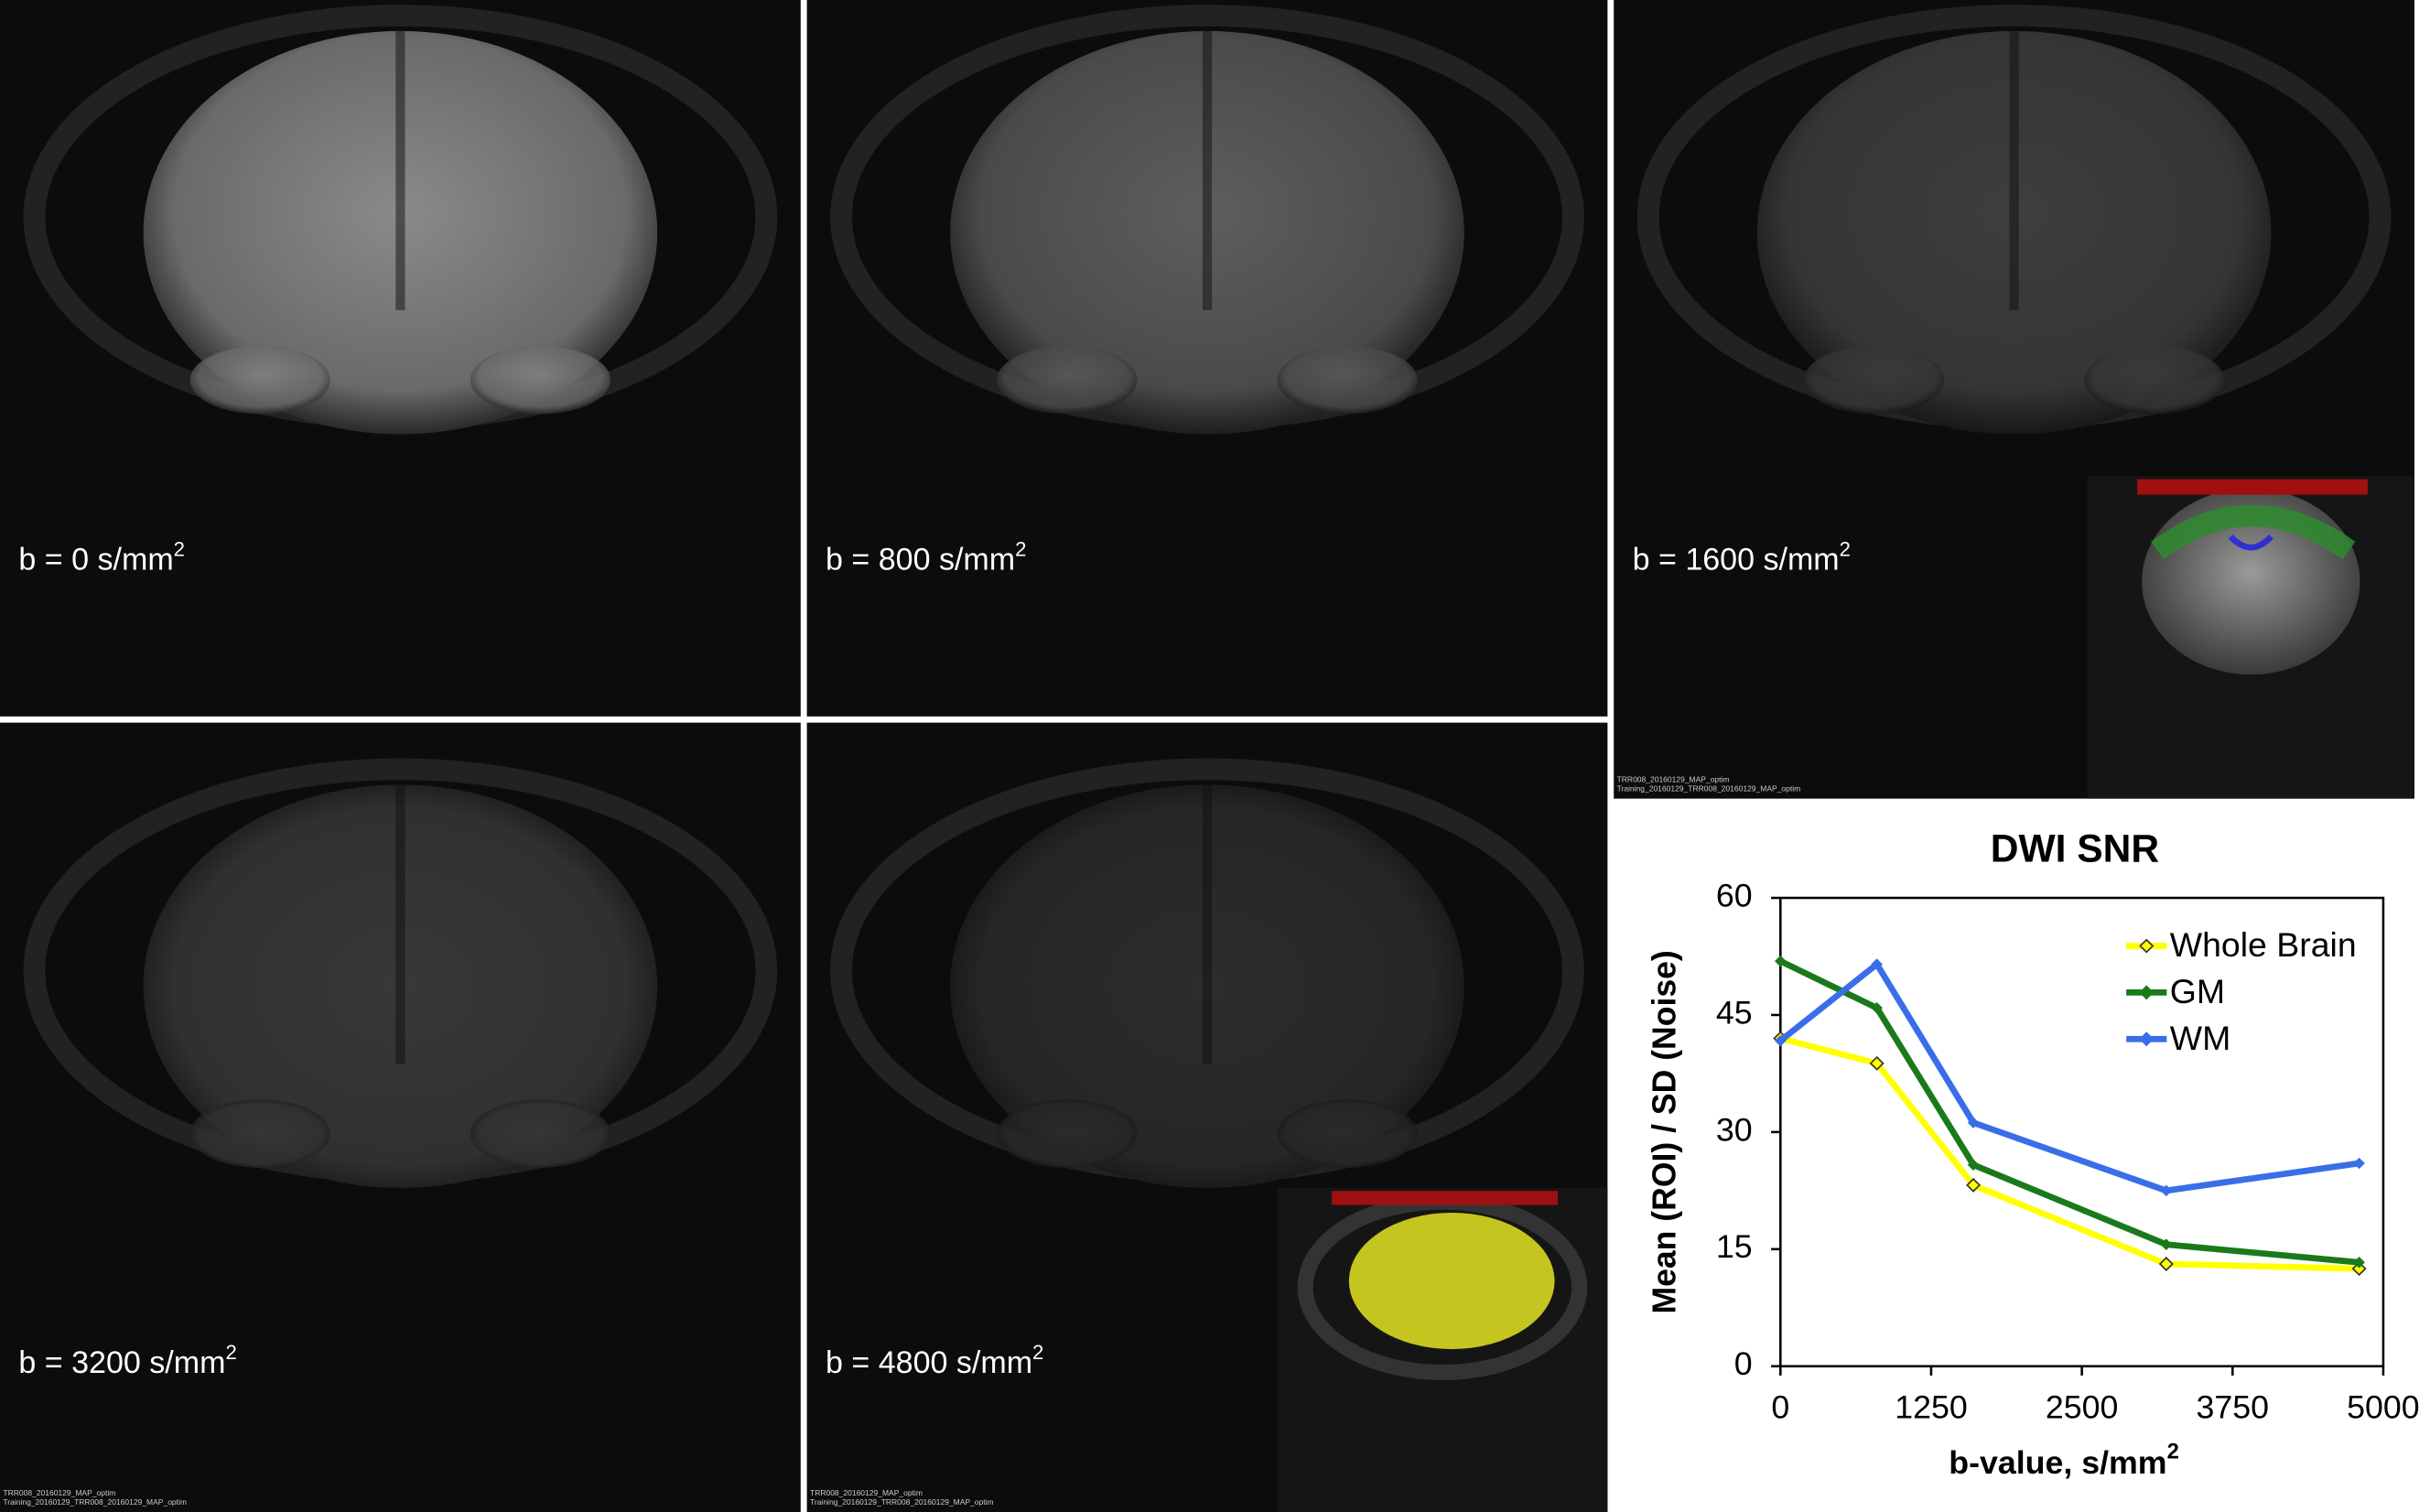 The image size is (2430, 1512). Describe the element at coordinates (2200, 1038) in the screenshot. I see `legend-label: WM` at that location.